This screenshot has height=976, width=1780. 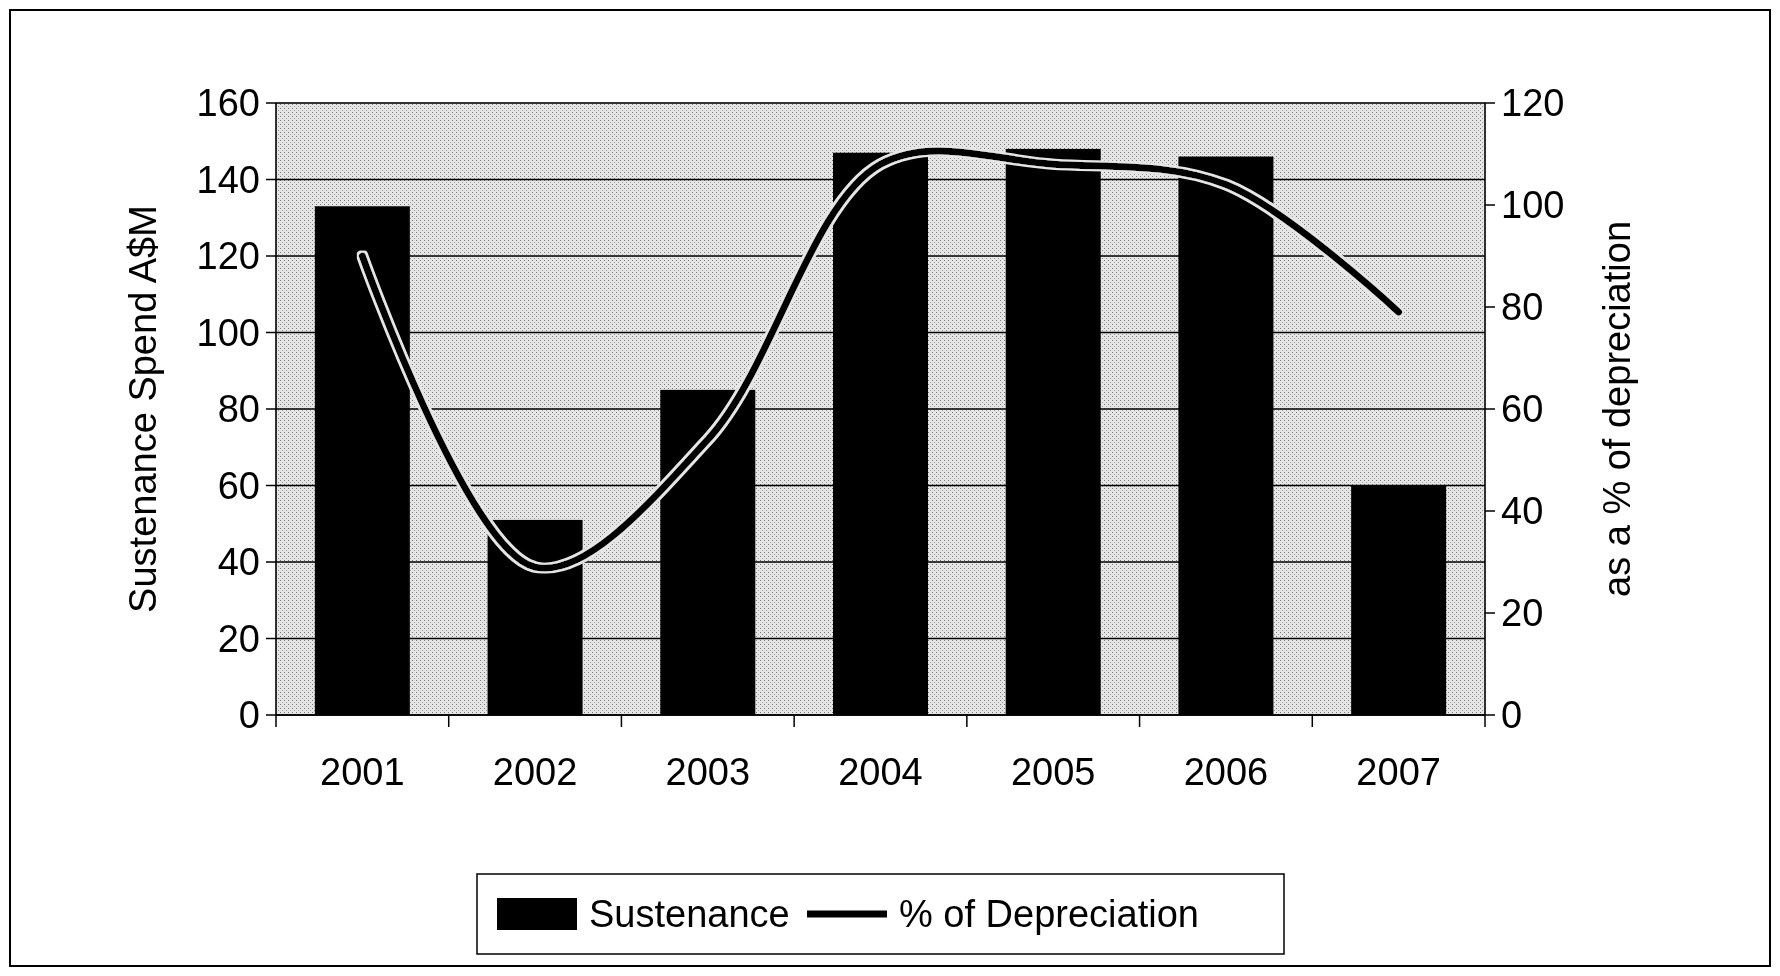 What do you see at coordinates (1049, 914) in the screenshot?
I see `legend-label: % of Depreciation` at bounding box center [1049, 914].